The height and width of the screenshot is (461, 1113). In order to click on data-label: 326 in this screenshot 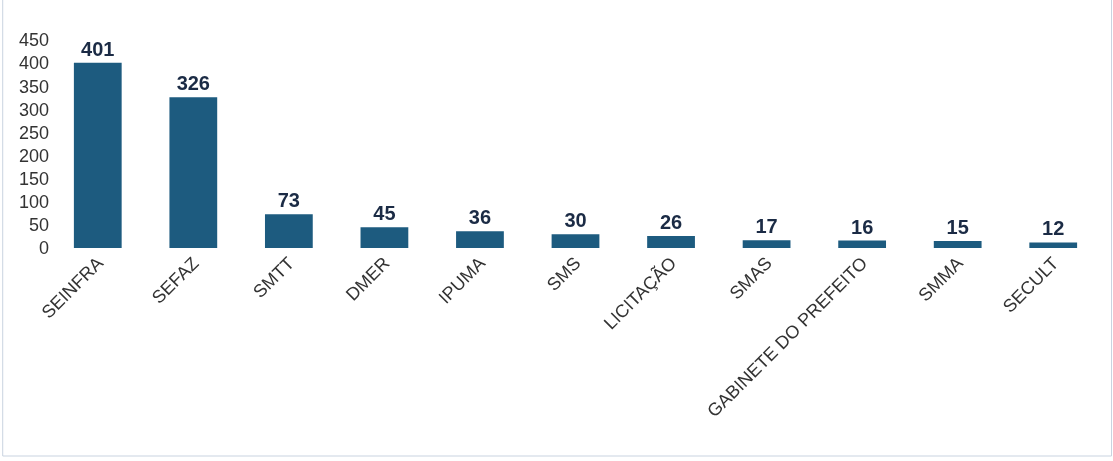, I will do `click(193, 83)`.